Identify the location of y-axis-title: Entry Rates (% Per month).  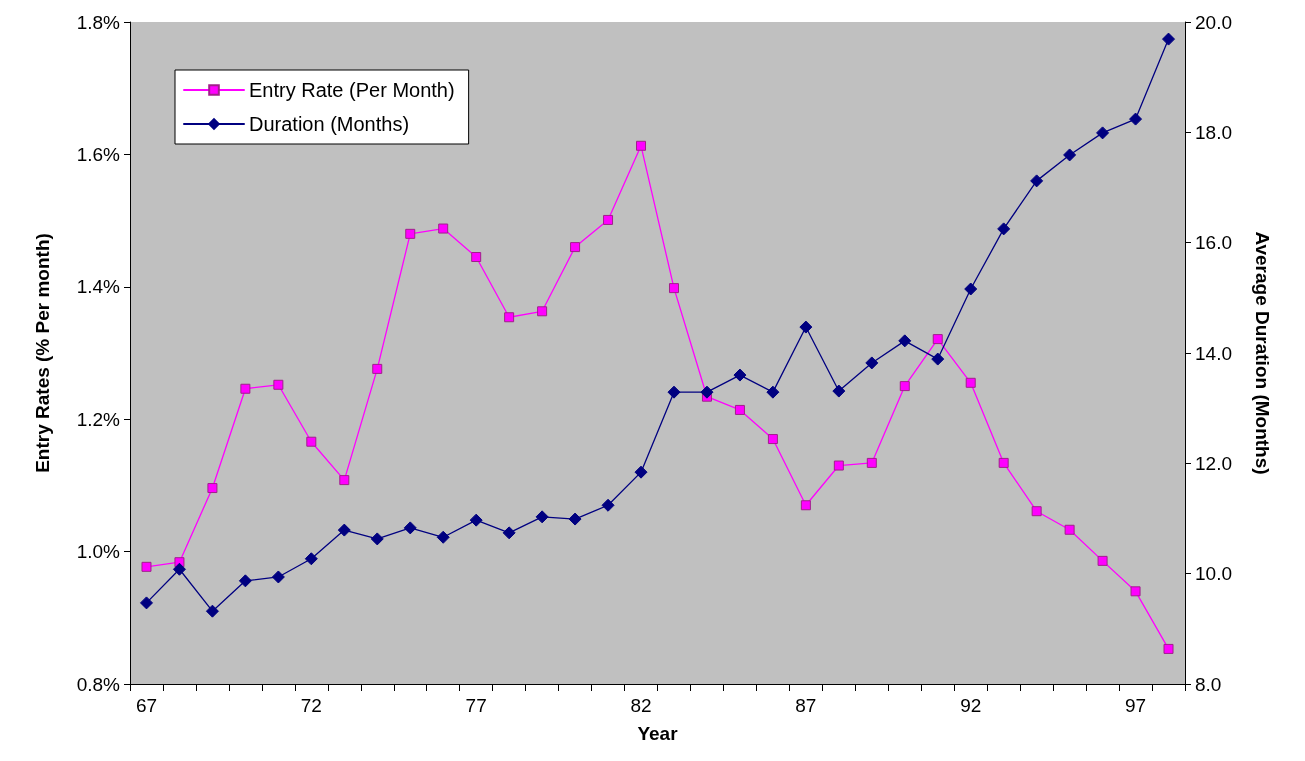
(42, 353).